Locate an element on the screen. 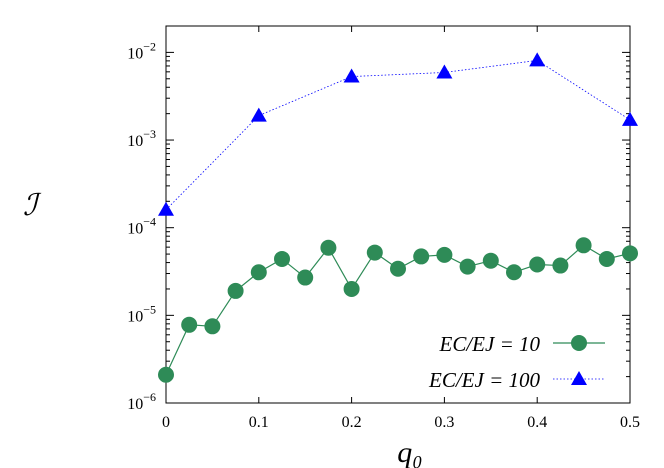  y-axis-title: ℐ is located at coordinates (32, 205).